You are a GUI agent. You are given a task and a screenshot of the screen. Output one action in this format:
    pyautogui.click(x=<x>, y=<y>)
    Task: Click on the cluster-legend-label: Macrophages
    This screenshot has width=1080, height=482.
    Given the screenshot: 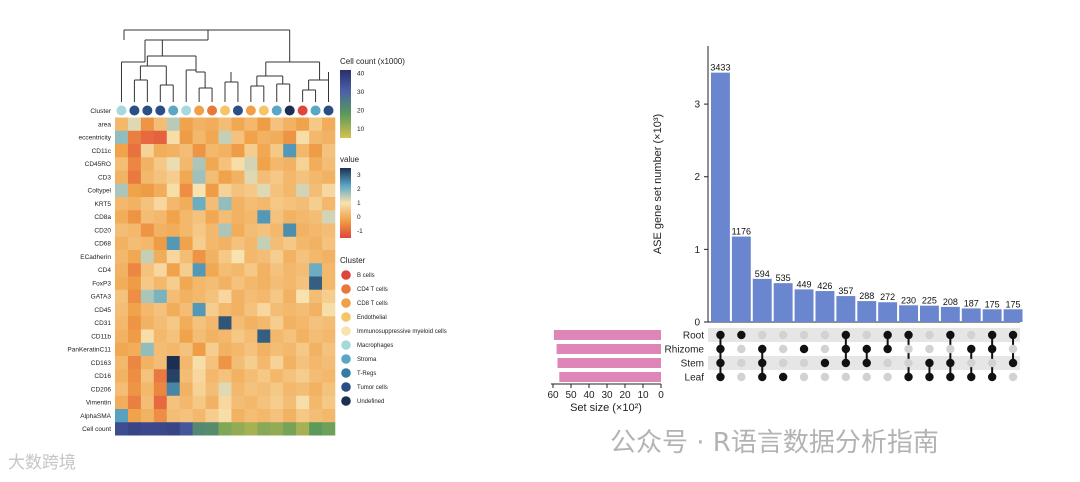 What is the action you would take?
    pyautogui.click(x=375, y=346)
    